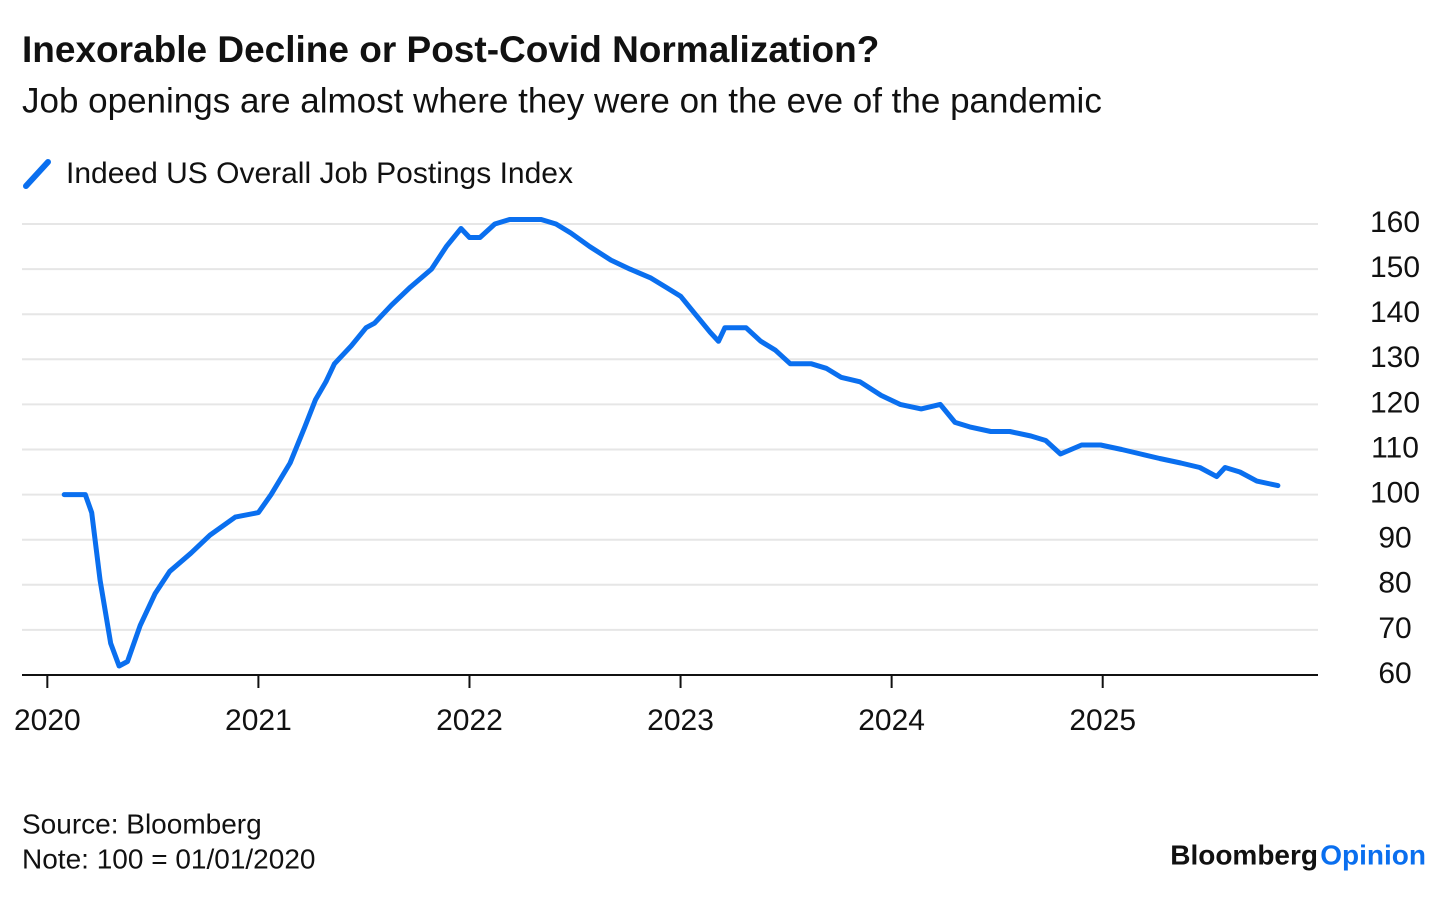 The width and height of the screenshot is (1456, 899). Describe the element at coordinates (319, 173) in the screenshot. I see `legend-label: Indeed US Overall Job Postings Index` at that location.